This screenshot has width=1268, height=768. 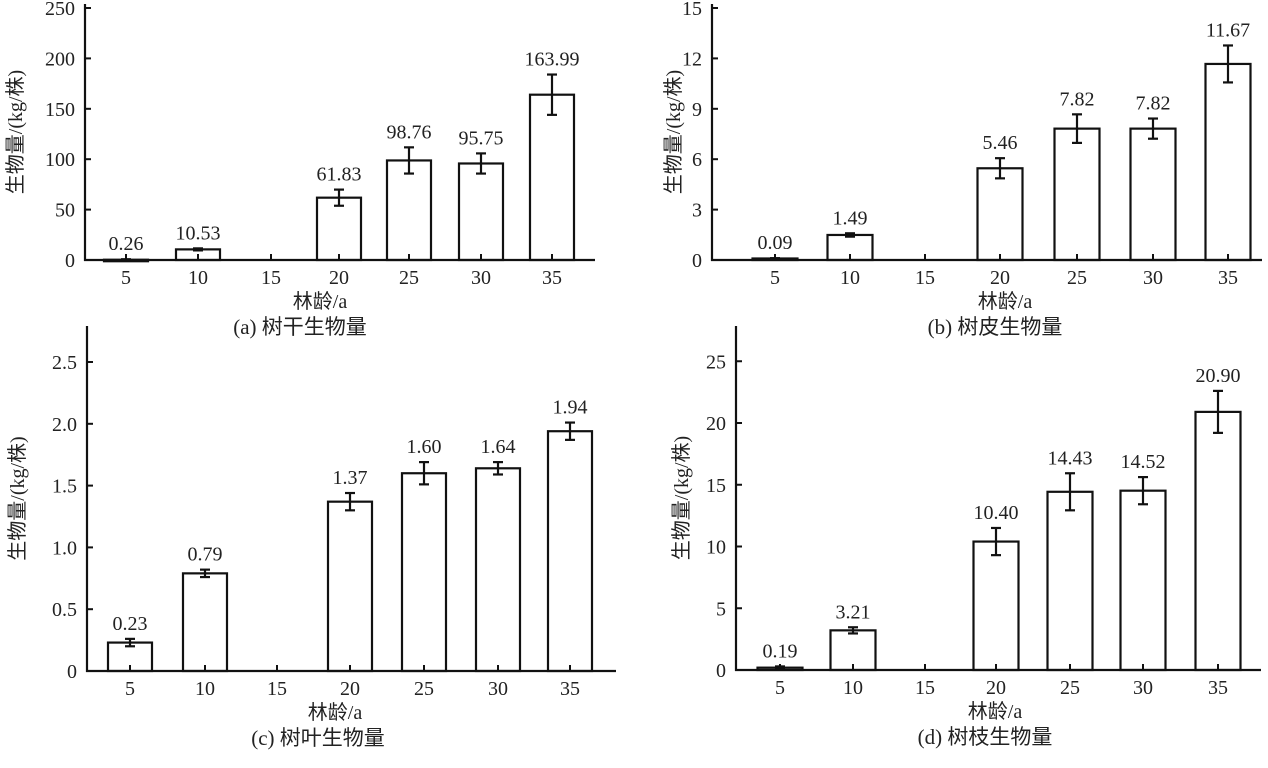 What do you see at coordinates (996, 513) in the screenshot?
I see `data-label: 10.40` at bounding box center [996, 513].